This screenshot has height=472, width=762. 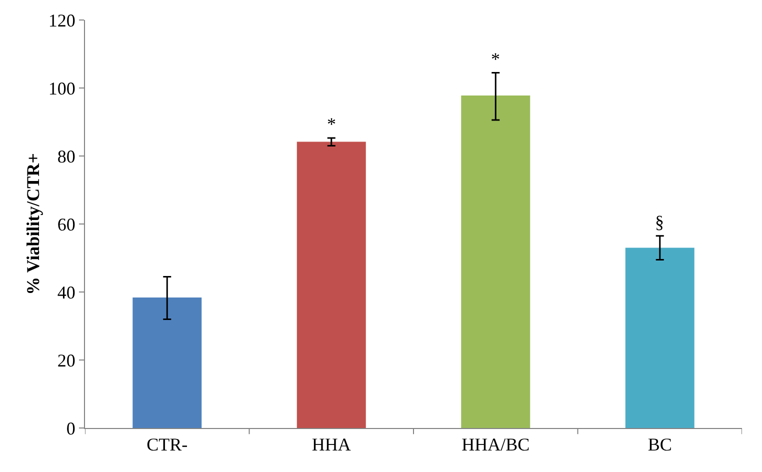 I want to click on y-tick-label: 100, so click(x=62, y=88).